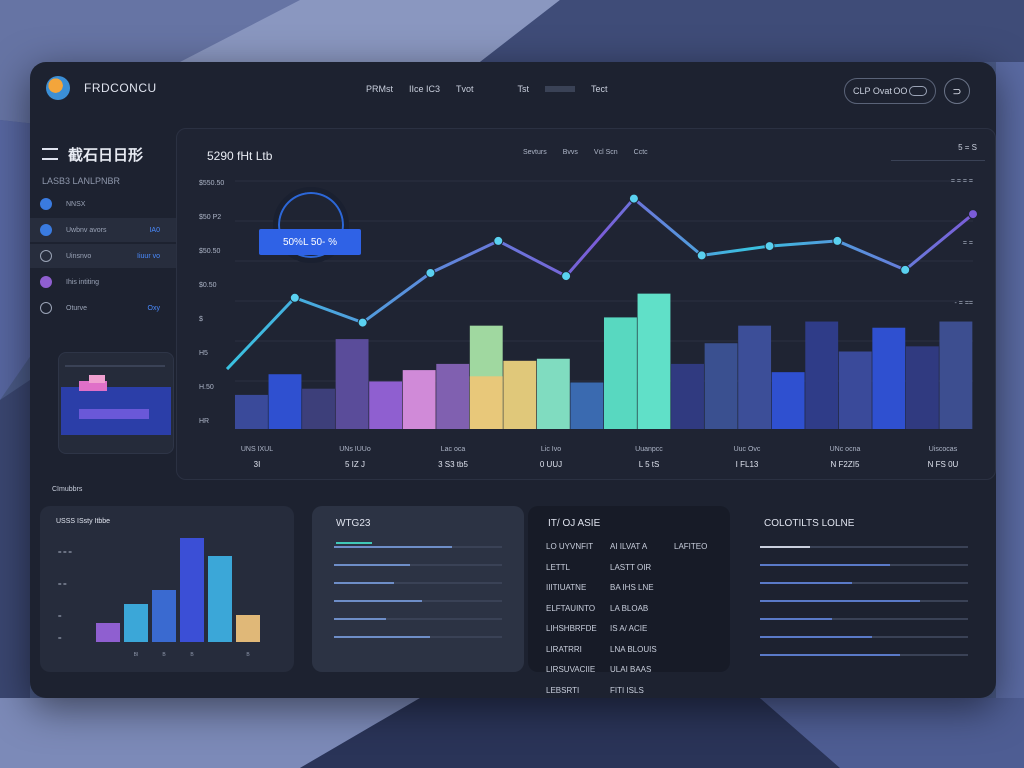  Describe the element at coordinates (957, 91) in the screenshot. I see `logout-button: ⊃` at that location.